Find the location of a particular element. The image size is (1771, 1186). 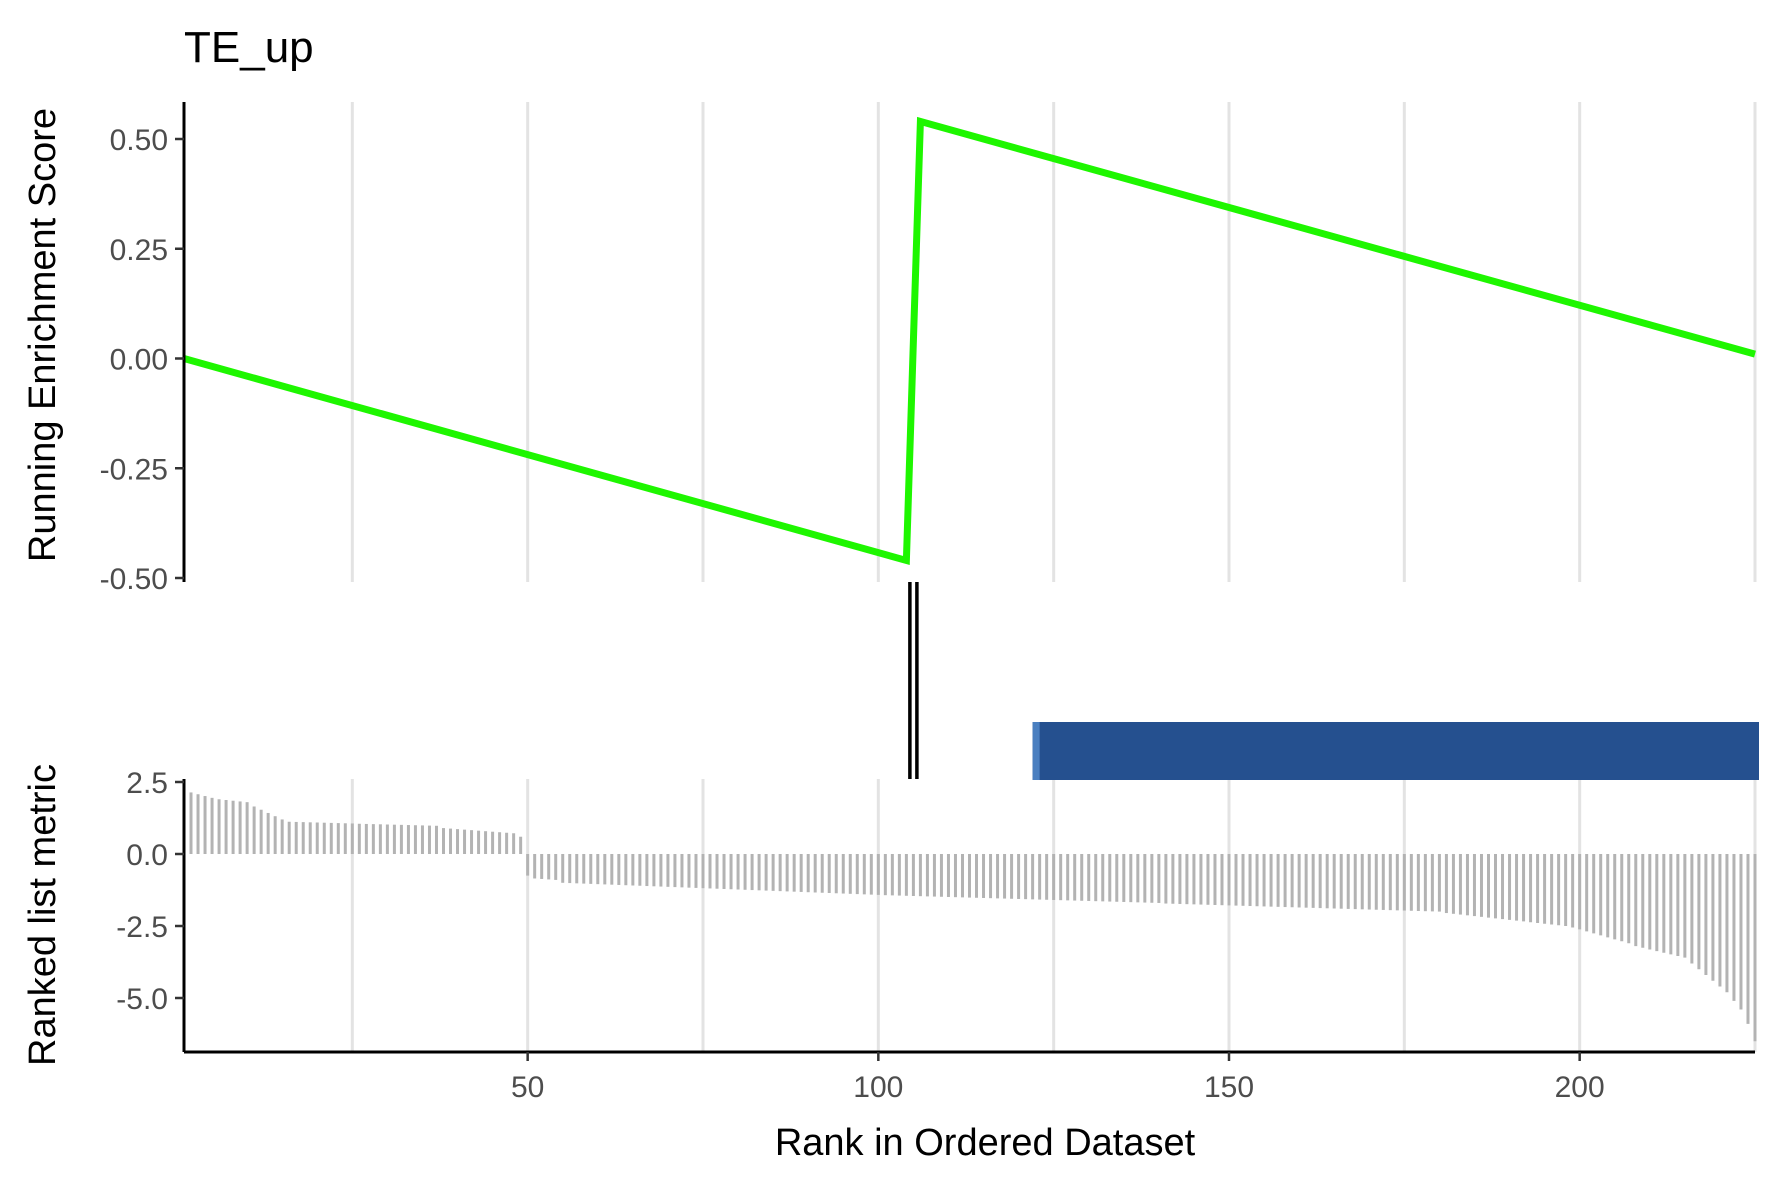

x-tick-label: 50 is located at coordinates (527, 1087).